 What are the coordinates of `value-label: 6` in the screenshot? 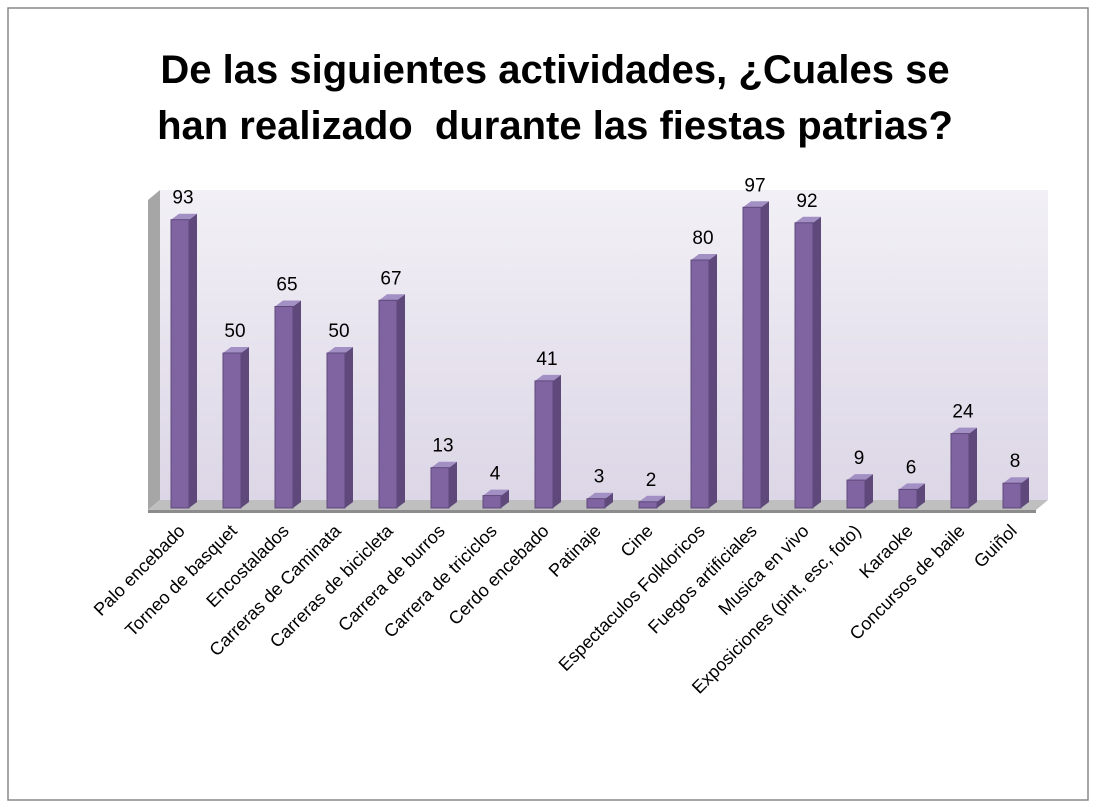 It's located at (911, 467).